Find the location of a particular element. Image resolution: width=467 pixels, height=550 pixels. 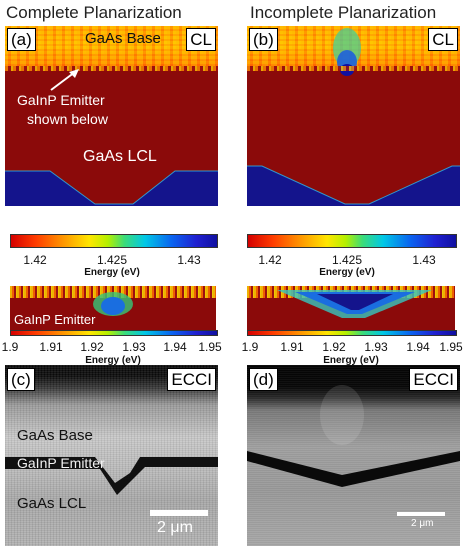

cbar-b-tick: 1.43 is located at coordinates (424, 260).